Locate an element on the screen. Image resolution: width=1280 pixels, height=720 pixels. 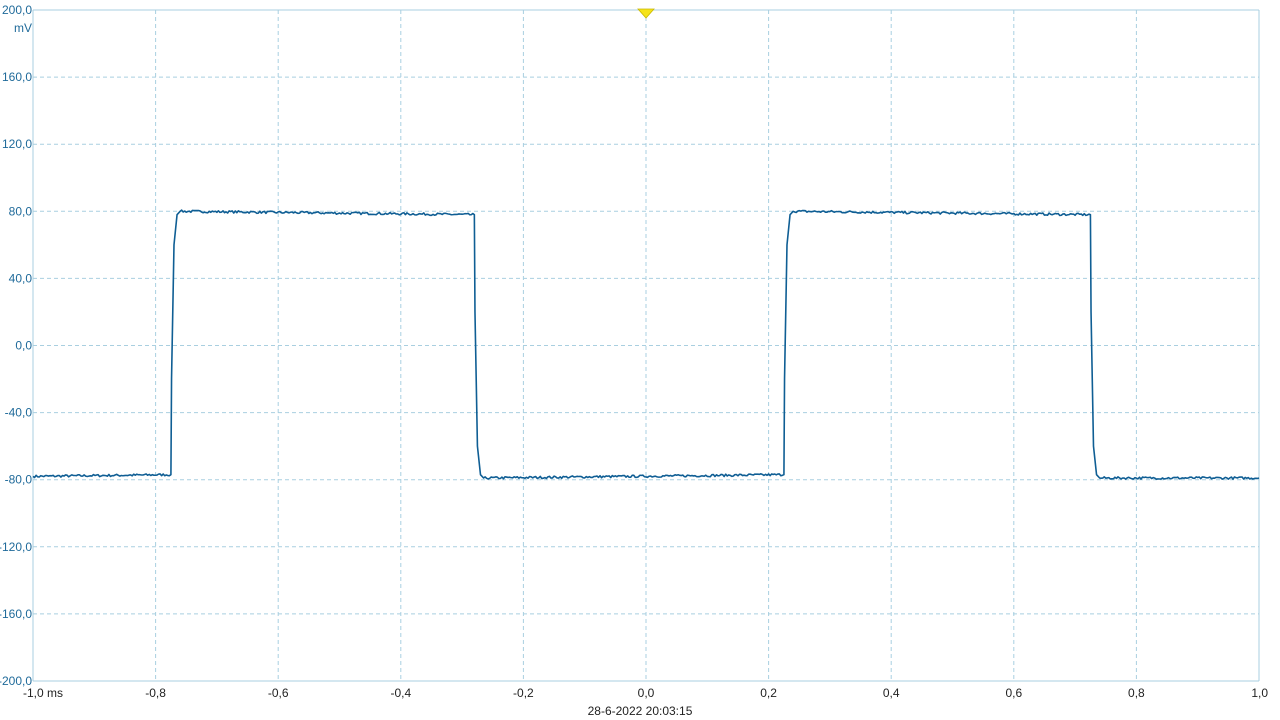
x-tick-label: 0,2 is located at coordinates (768, 693).